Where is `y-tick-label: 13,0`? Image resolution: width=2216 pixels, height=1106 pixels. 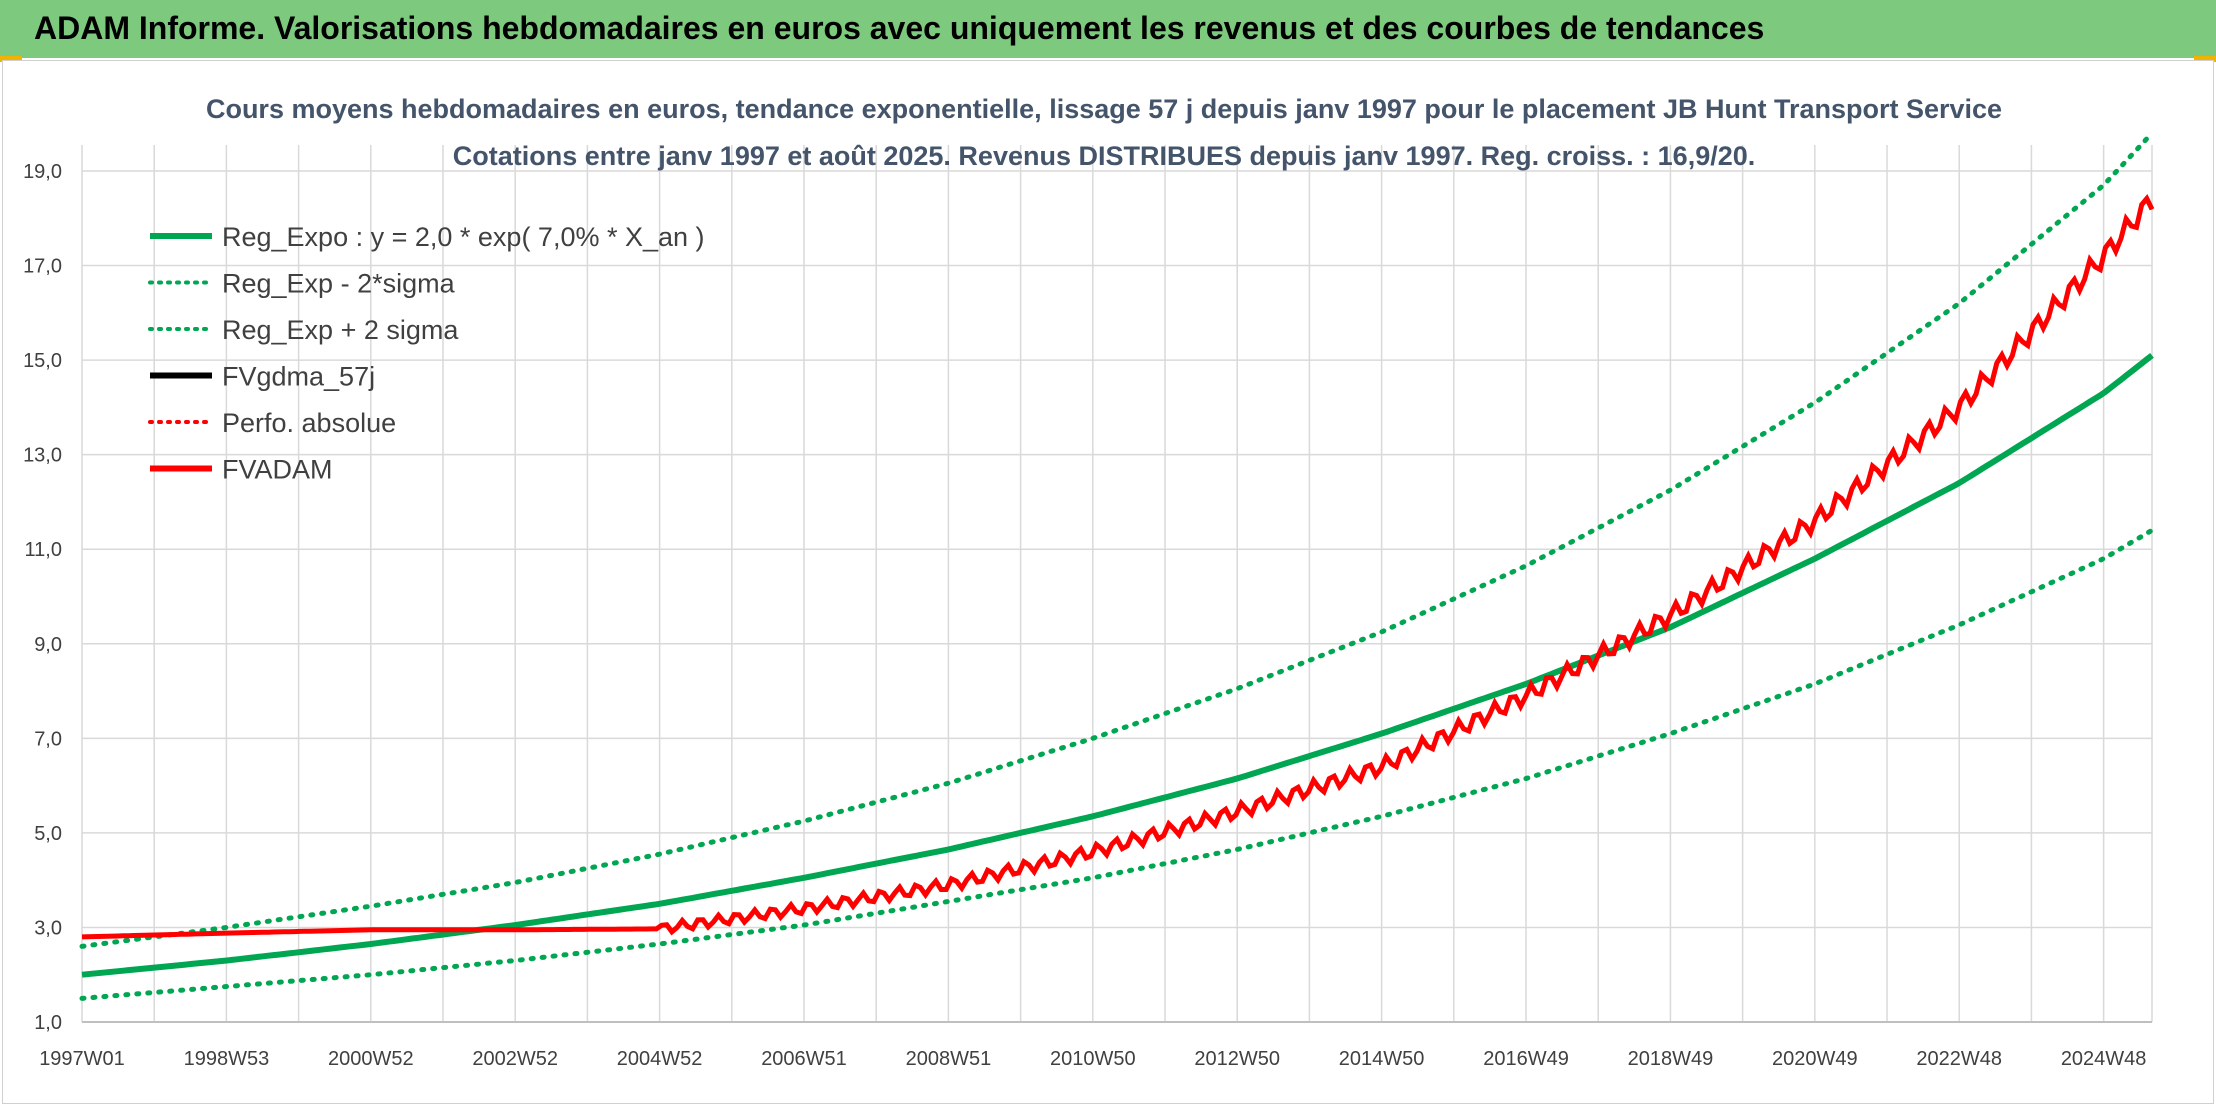
y-tick-label: 13,0 is located at coordinates (42, 456).